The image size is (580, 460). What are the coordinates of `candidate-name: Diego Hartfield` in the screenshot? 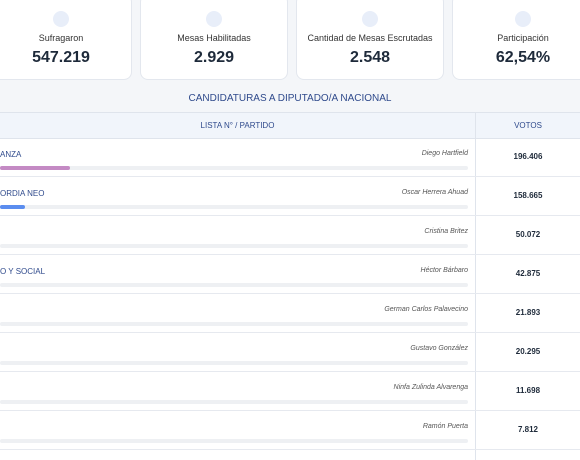 It's located at (444, 153).